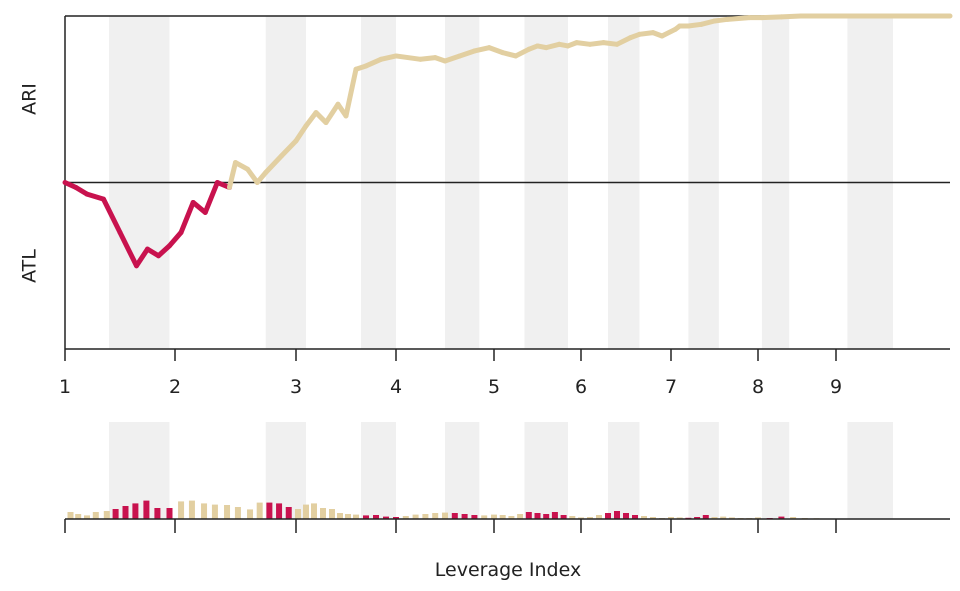 This screenshot has height=591, width=960. What do you see at coordinates (175, 387) in the screenshot?
I see `x-tick-label: 2` at bounding box center [175, 387].